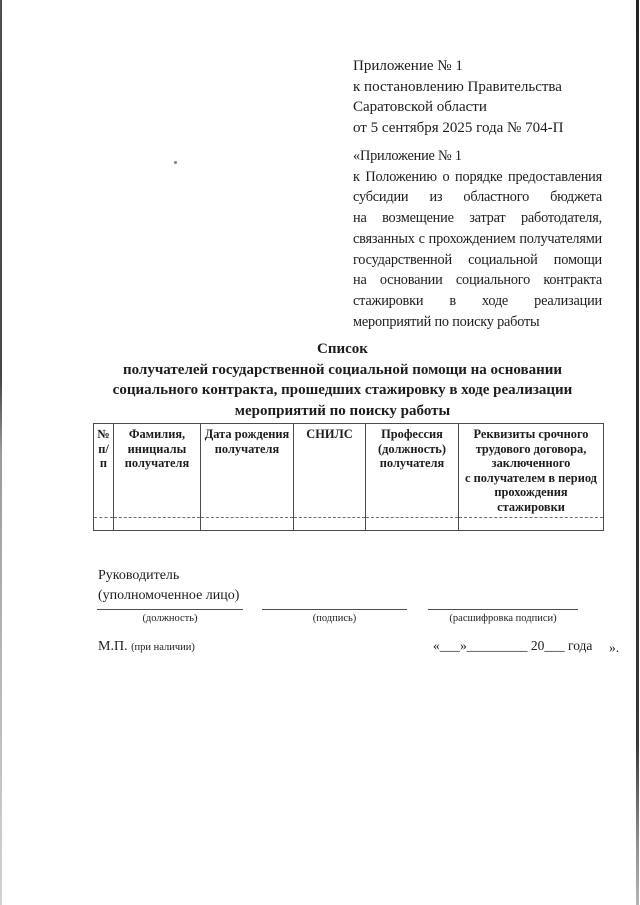 The height and width of the screenshot is (905, 640). I want to click on title-line: Список, so click(342, 349).